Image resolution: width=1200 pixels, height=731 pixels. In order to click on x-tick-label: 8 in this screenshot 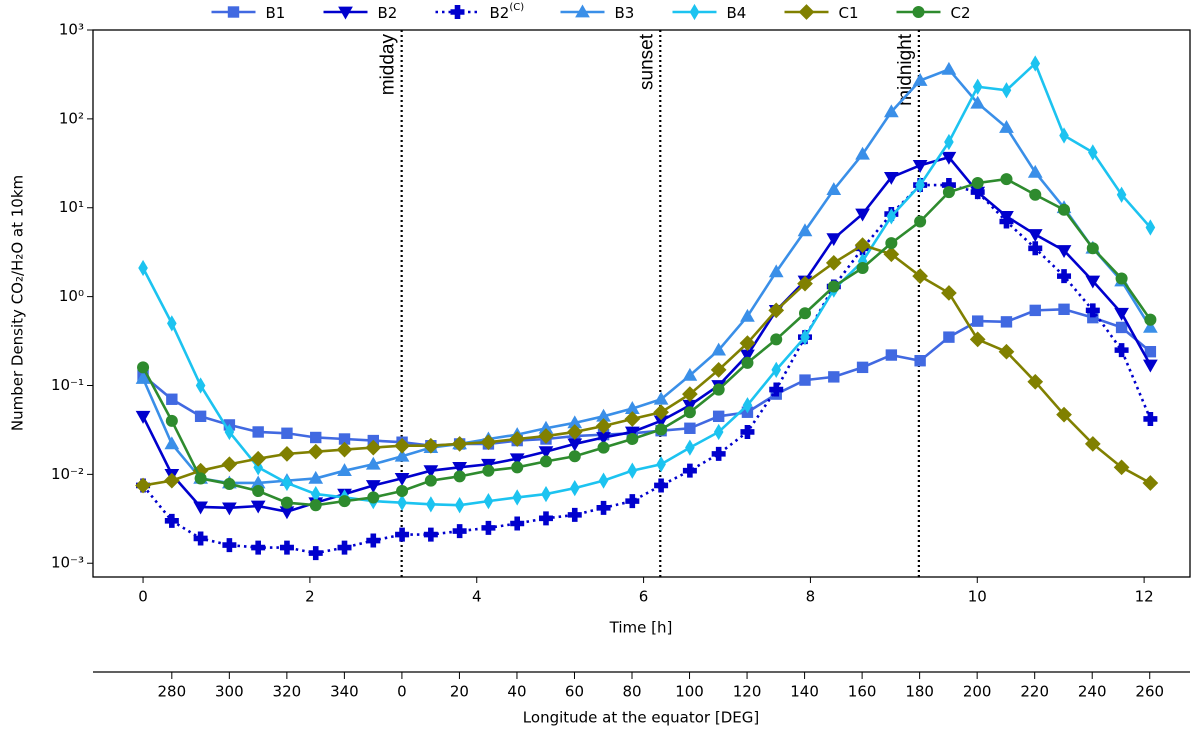, I will do `click(811, 597)`.